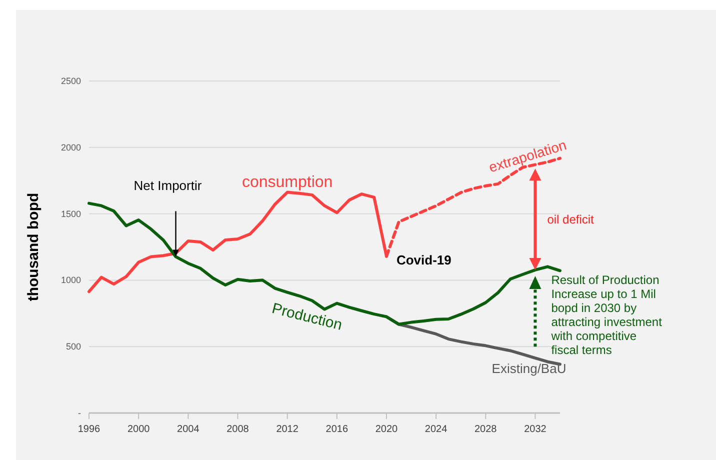 This screenshot has height=460, width=716. Describe the element at coordinates (337, 429) in the screenshot. I see `x-tick-label: 2016` at that location.